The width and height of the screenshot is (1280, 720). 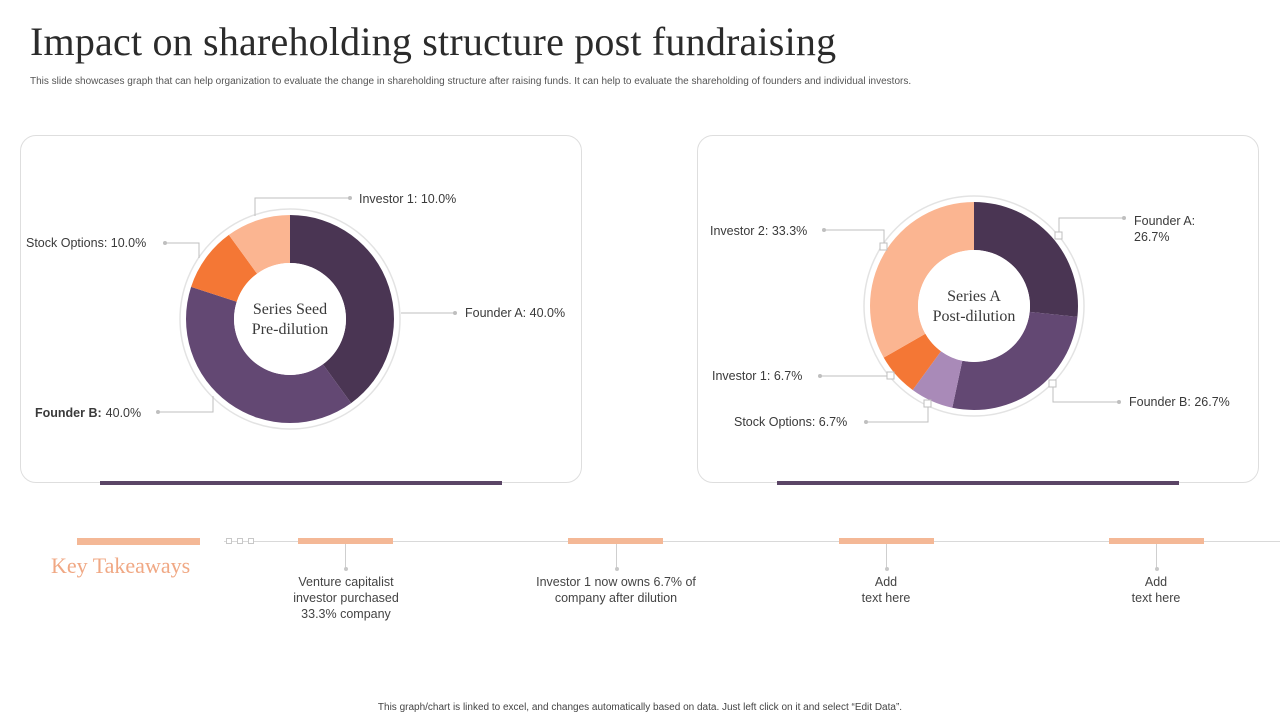 I want to click on takeaway-4-text: Add text here, so click(x=1156, y=590).